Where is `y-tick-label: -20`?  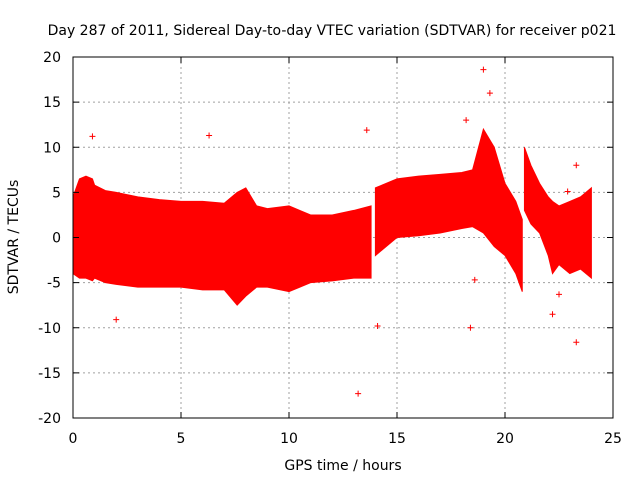
y-tick-label: -20 is located at coordinates (49, 419).